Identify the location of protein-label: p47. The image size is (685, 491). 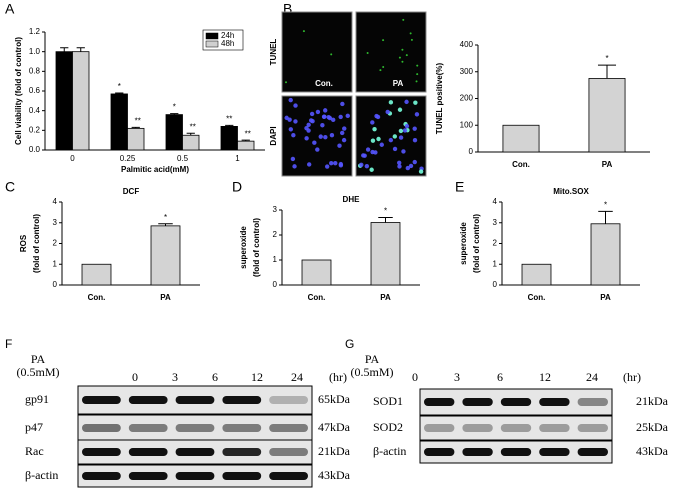
(34, 427).